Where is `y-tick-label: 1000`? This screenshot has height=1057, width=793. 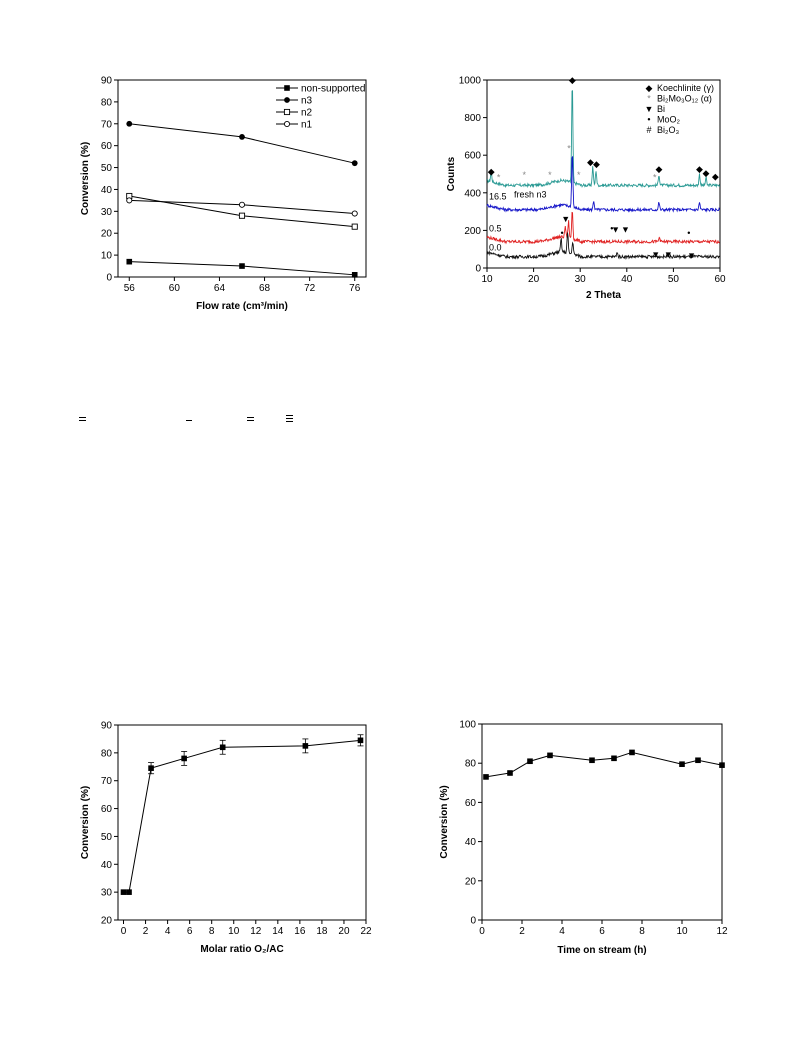 y-tick-label: 1000 is located at coordinates (470, 81).